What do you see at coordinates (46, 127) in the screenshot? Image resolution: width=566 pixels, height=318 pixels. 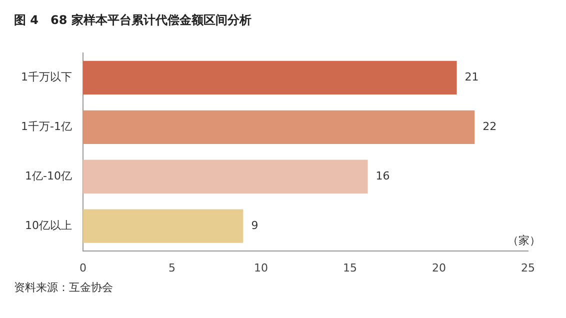 I see `y-tick-label: 1千万-1亿` at bounding box center [46, 127].